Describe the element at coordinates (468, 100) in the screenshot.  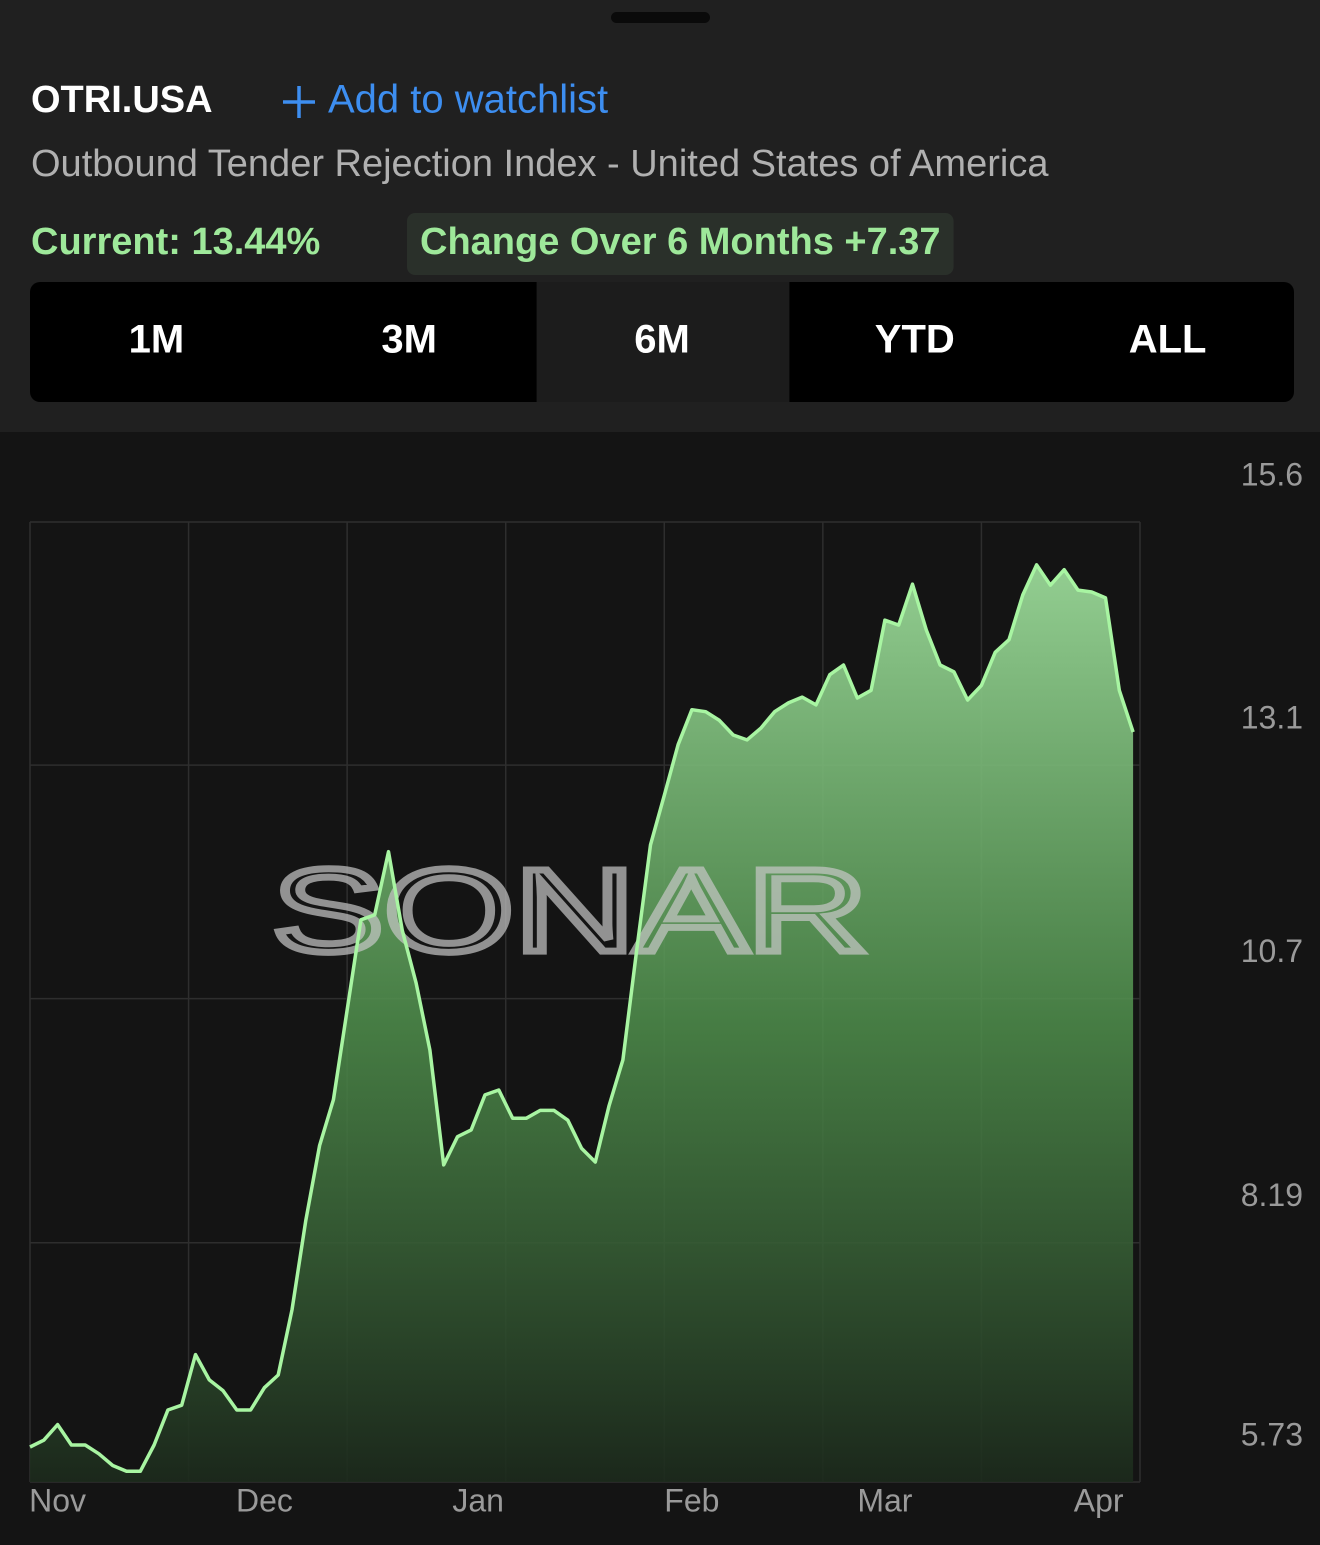
I see `watchlist-label: Add to watchlist` at that location.